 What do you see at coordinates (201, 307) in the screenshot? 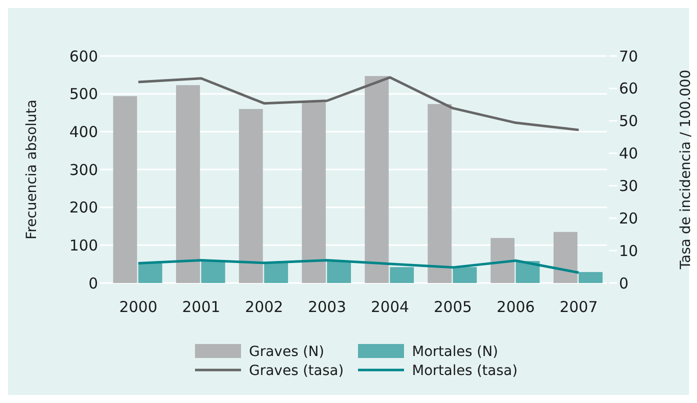
I see `x-tick-label: 2001` at bounding box center [201, 307].